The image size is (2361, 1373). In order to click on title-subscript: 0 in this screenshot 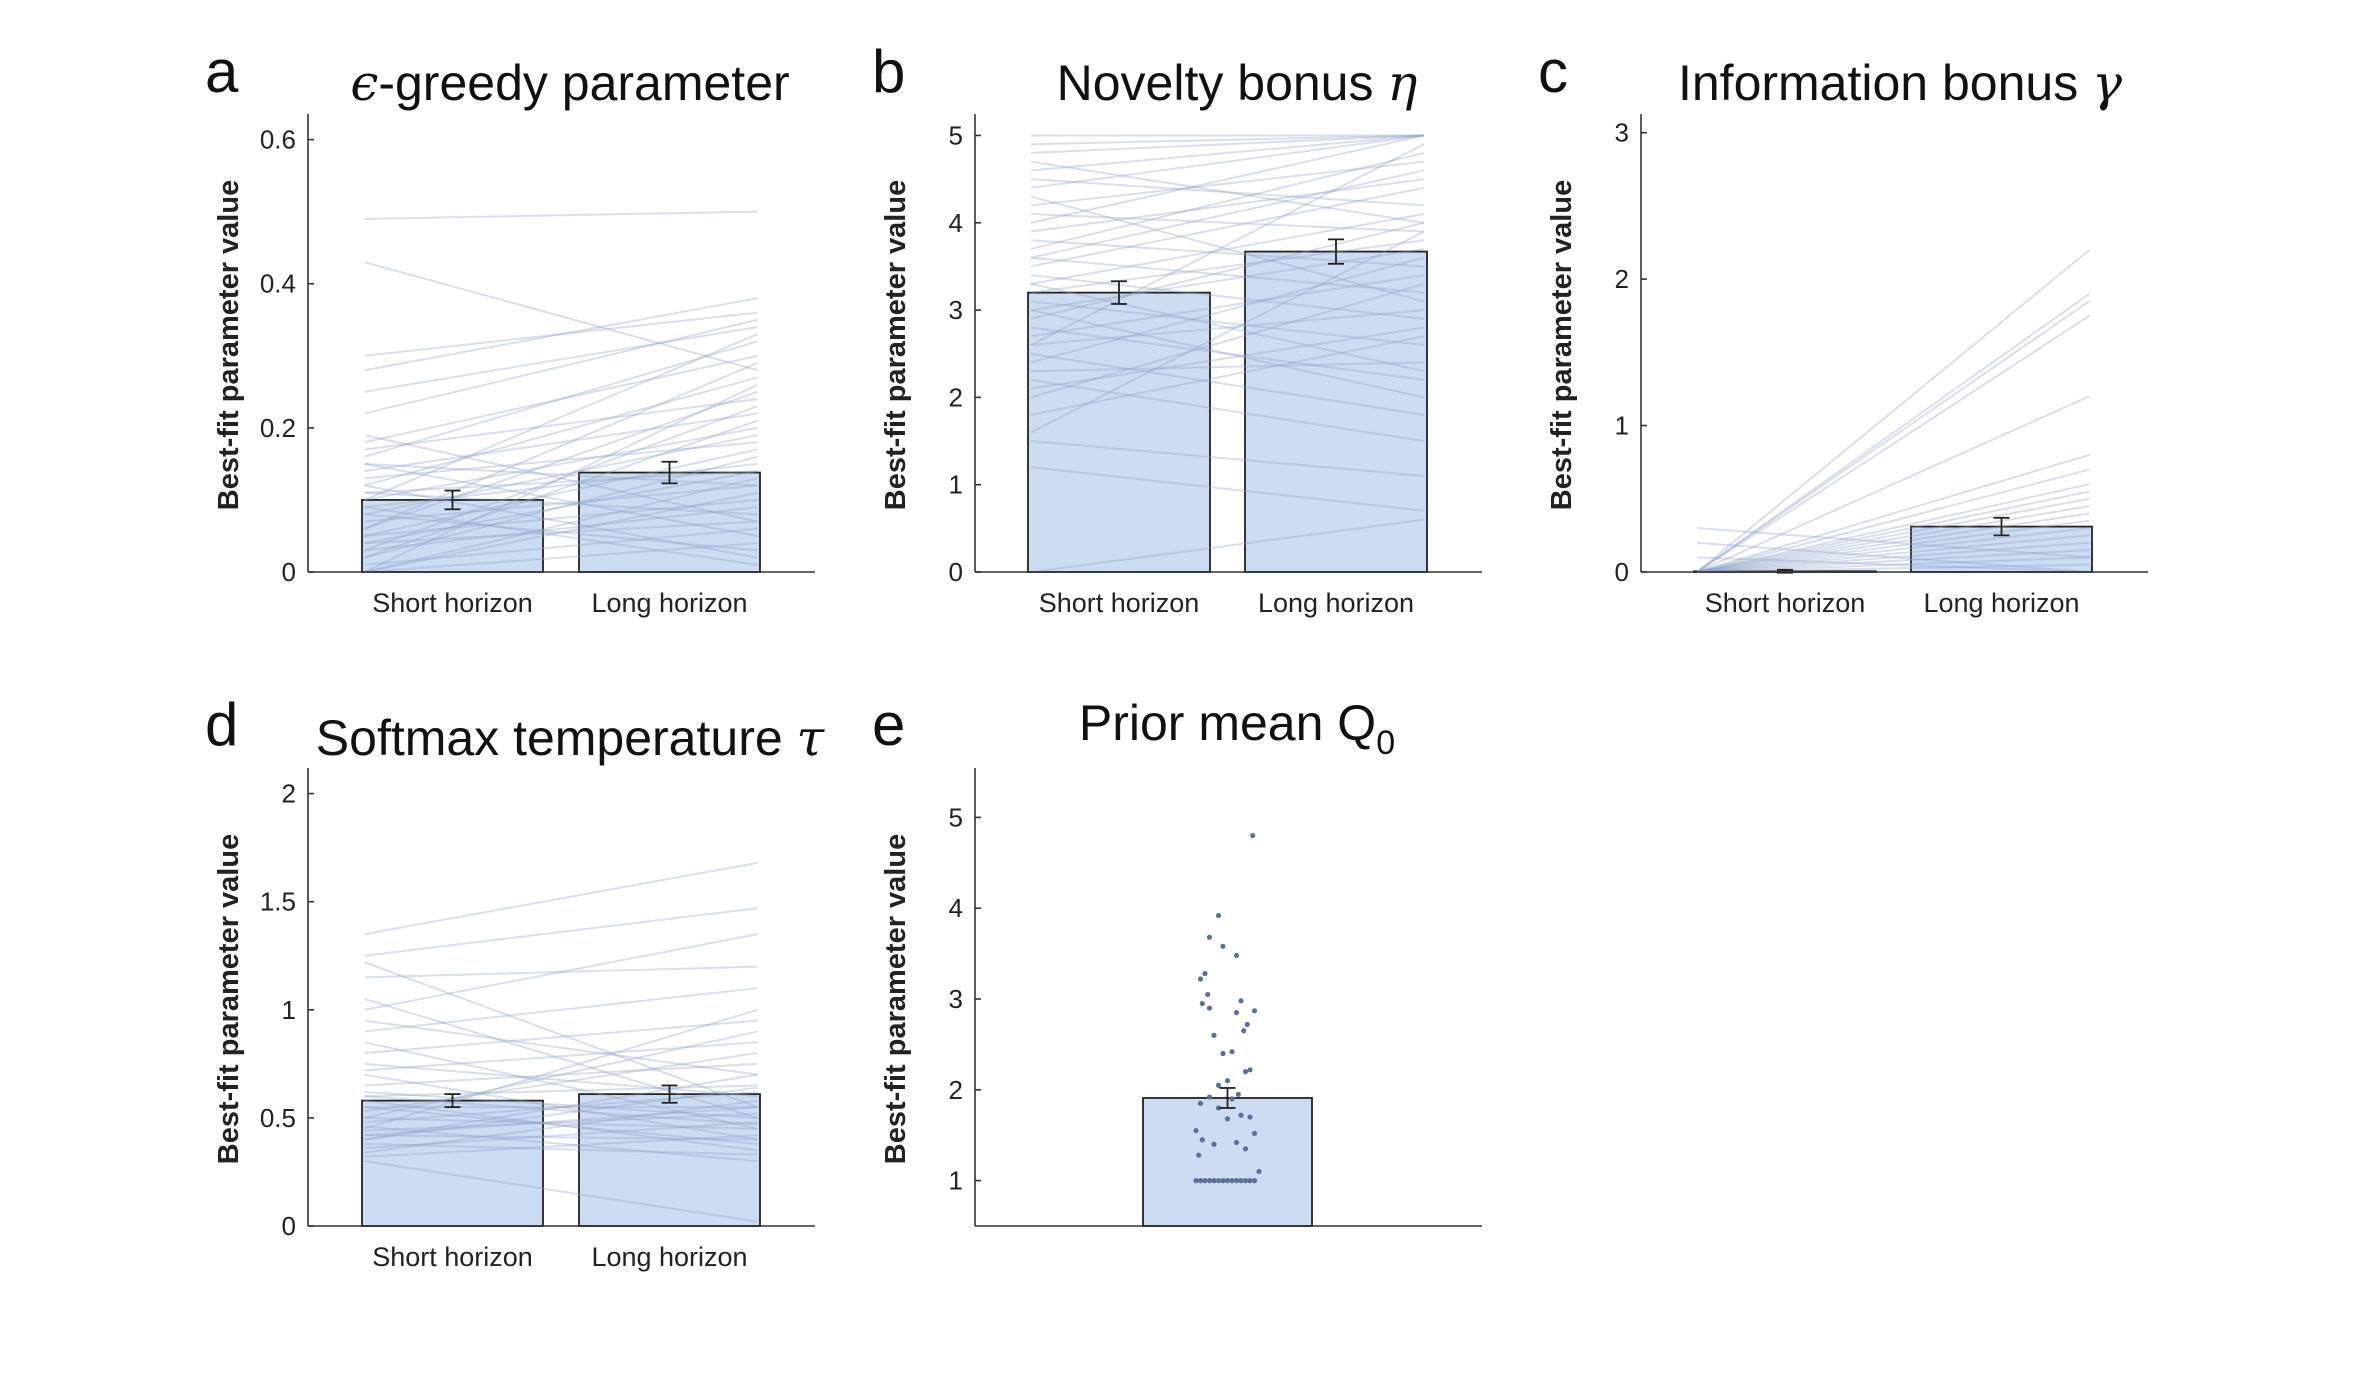, I will do `click(1385, 743)`.